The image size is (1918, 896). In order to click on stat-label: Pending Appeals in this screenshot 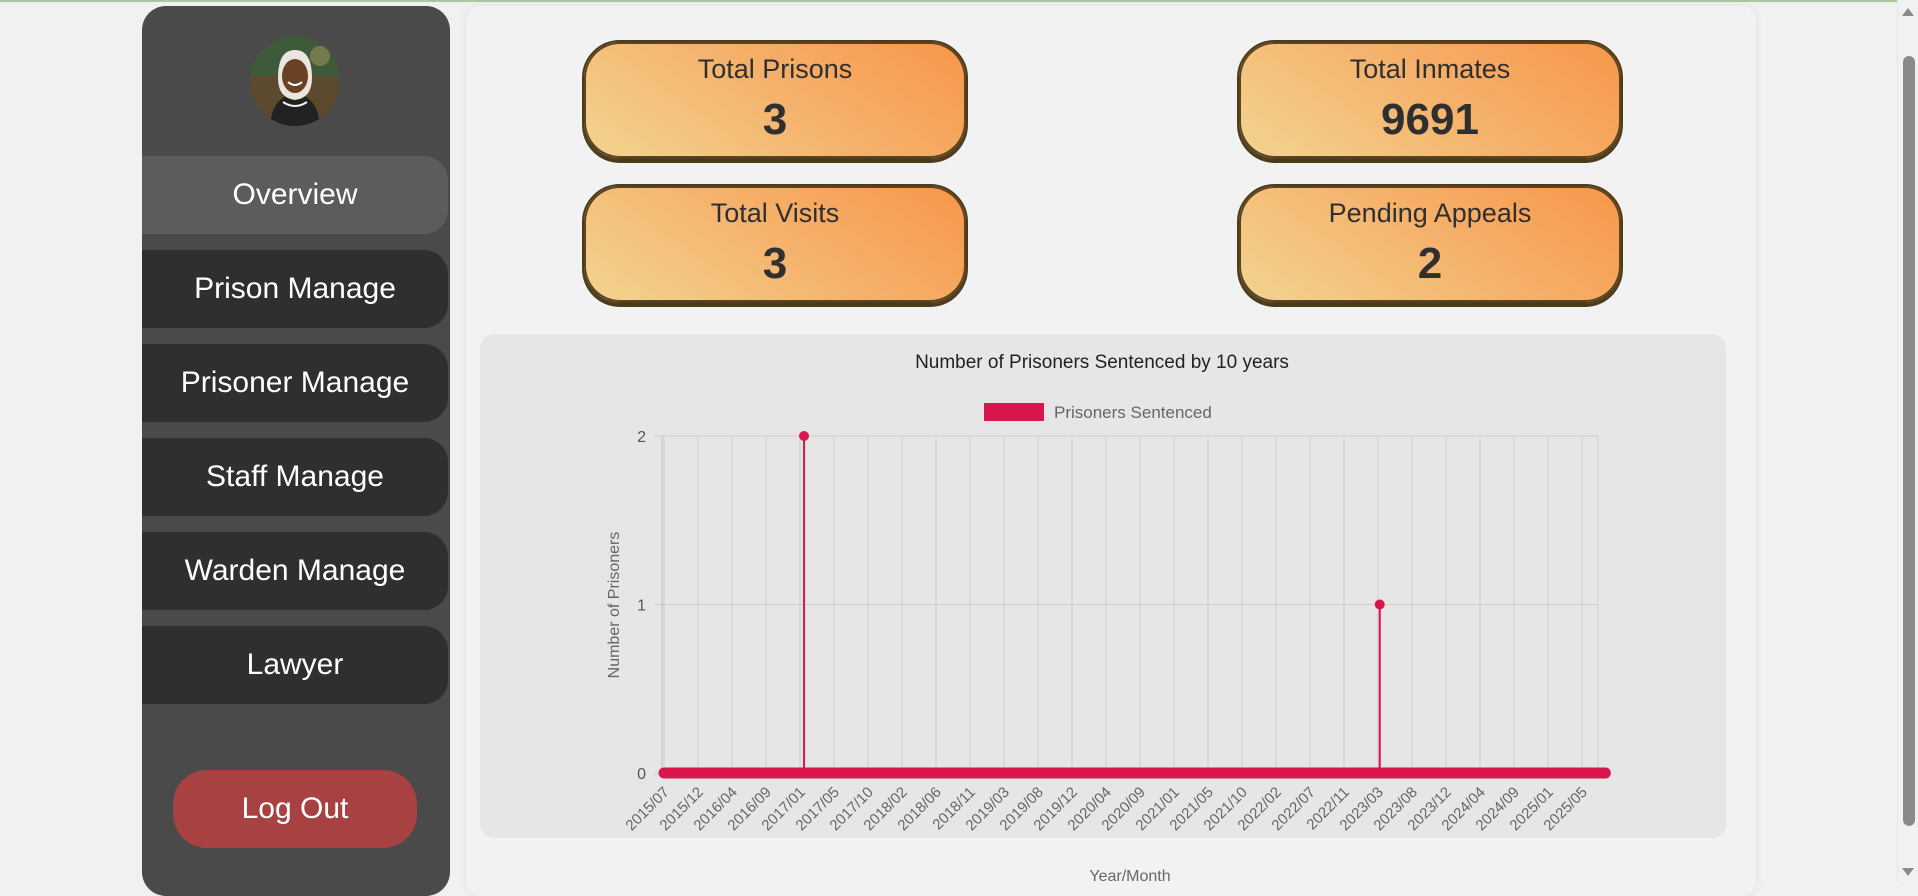, I will do `click(1430, 213)`.